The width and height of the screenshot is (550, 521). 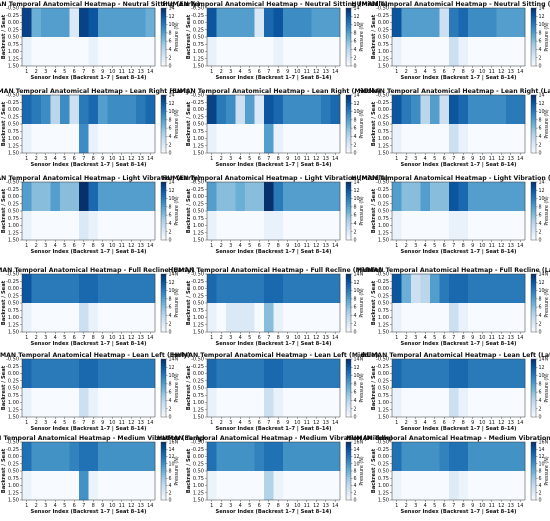 What do you see at coordinates (472, 72) in the screenshot?
I see `x-tick-label: 9` at bounding box center [472, 72].